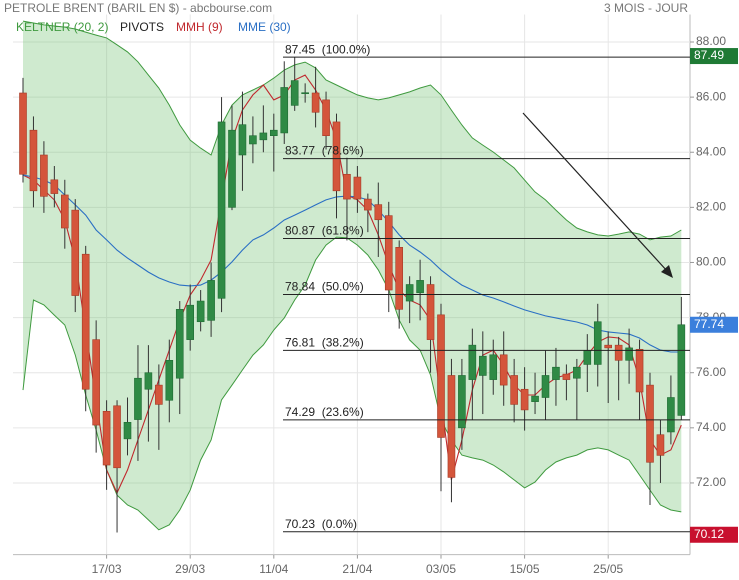  What do you see at coordinates (711, 372) in the screenshot?
I see `y-tick-label: 76.00` at bounding box center [711, 372].